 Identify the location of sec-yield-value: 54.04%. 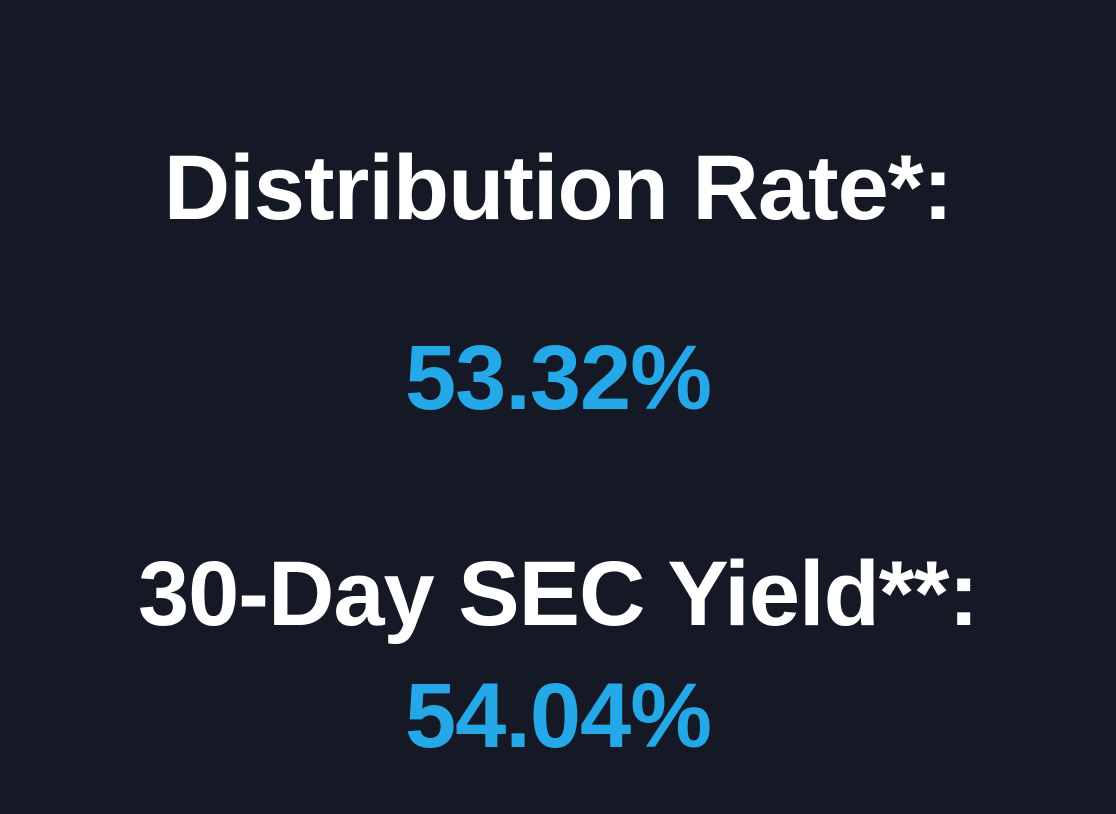
(558, 716).